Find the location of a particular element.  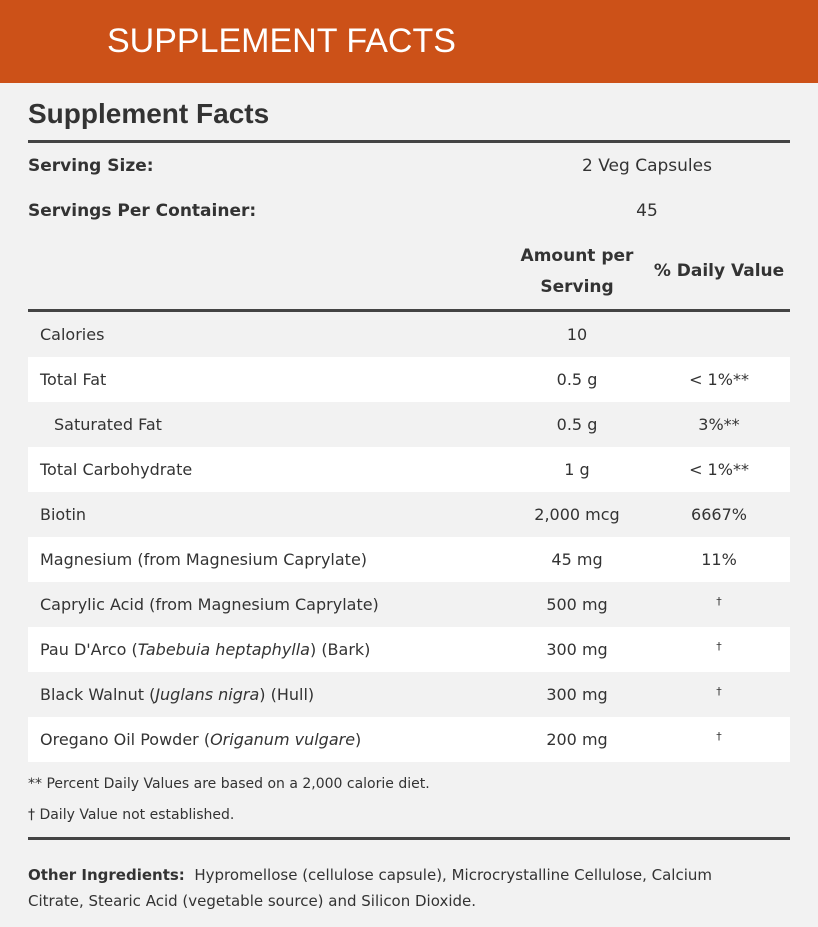

name-part: Juglans nigra is located at coordinates (207, 694).